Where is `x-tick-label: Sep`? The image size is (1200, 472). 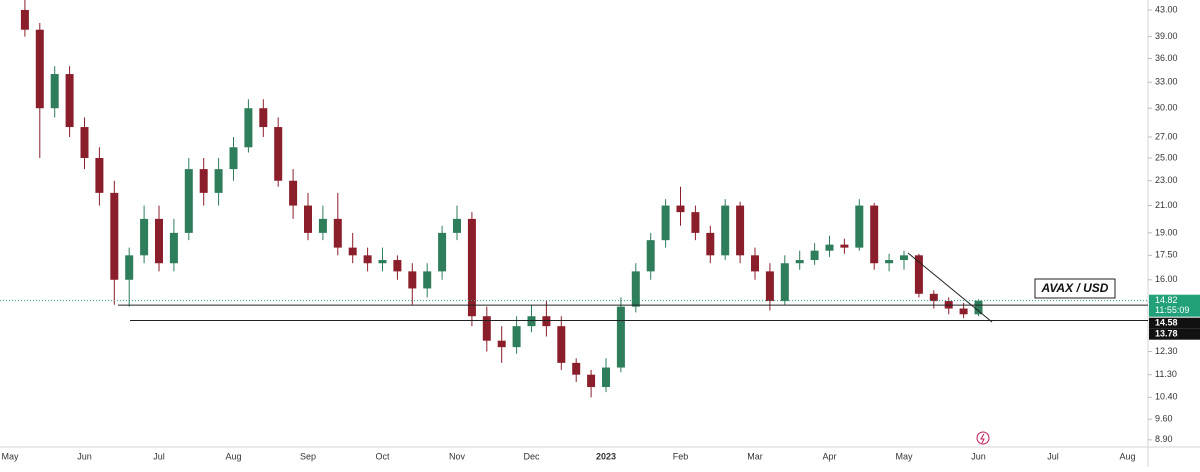 x-tick-label: Sep is located at coordinates (308, 456).